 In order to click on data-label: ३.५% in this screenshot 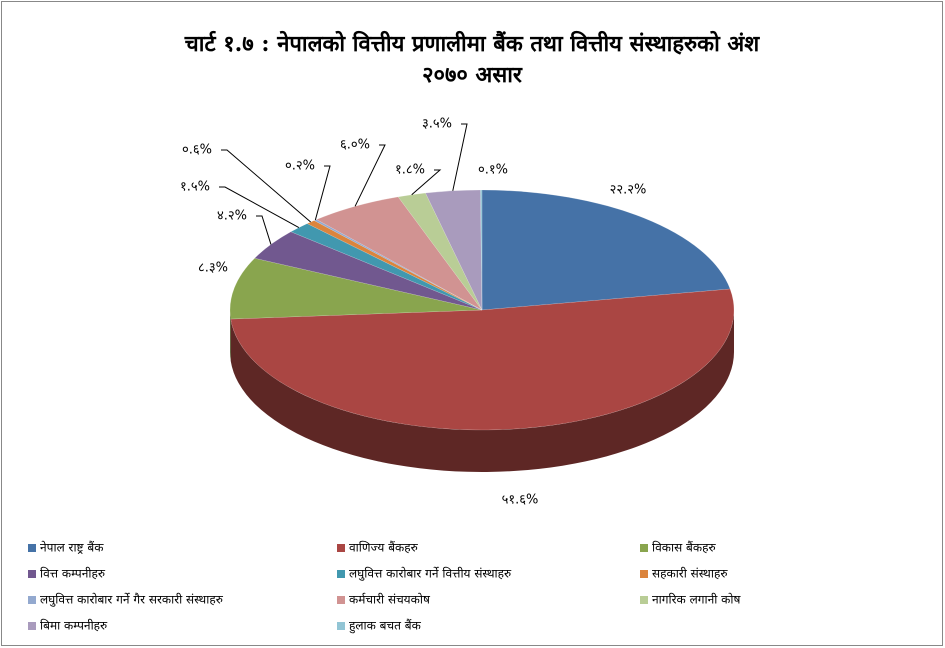, I will do `click(437, 124)`.